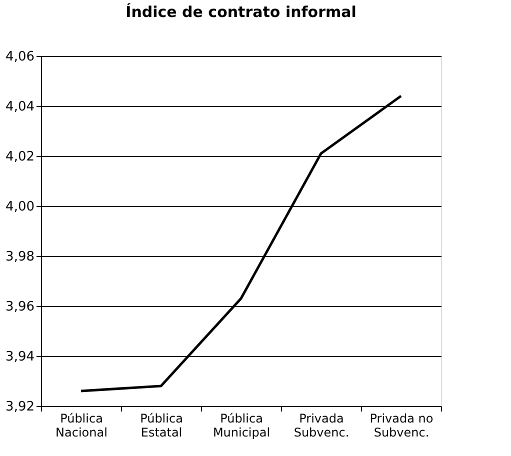 Image resolution: width=511 pixels, height=456 pixels. Describe the element at coordinates (20, 57) in the screenshot. I see `y-tick-label: 4,06` at that location.